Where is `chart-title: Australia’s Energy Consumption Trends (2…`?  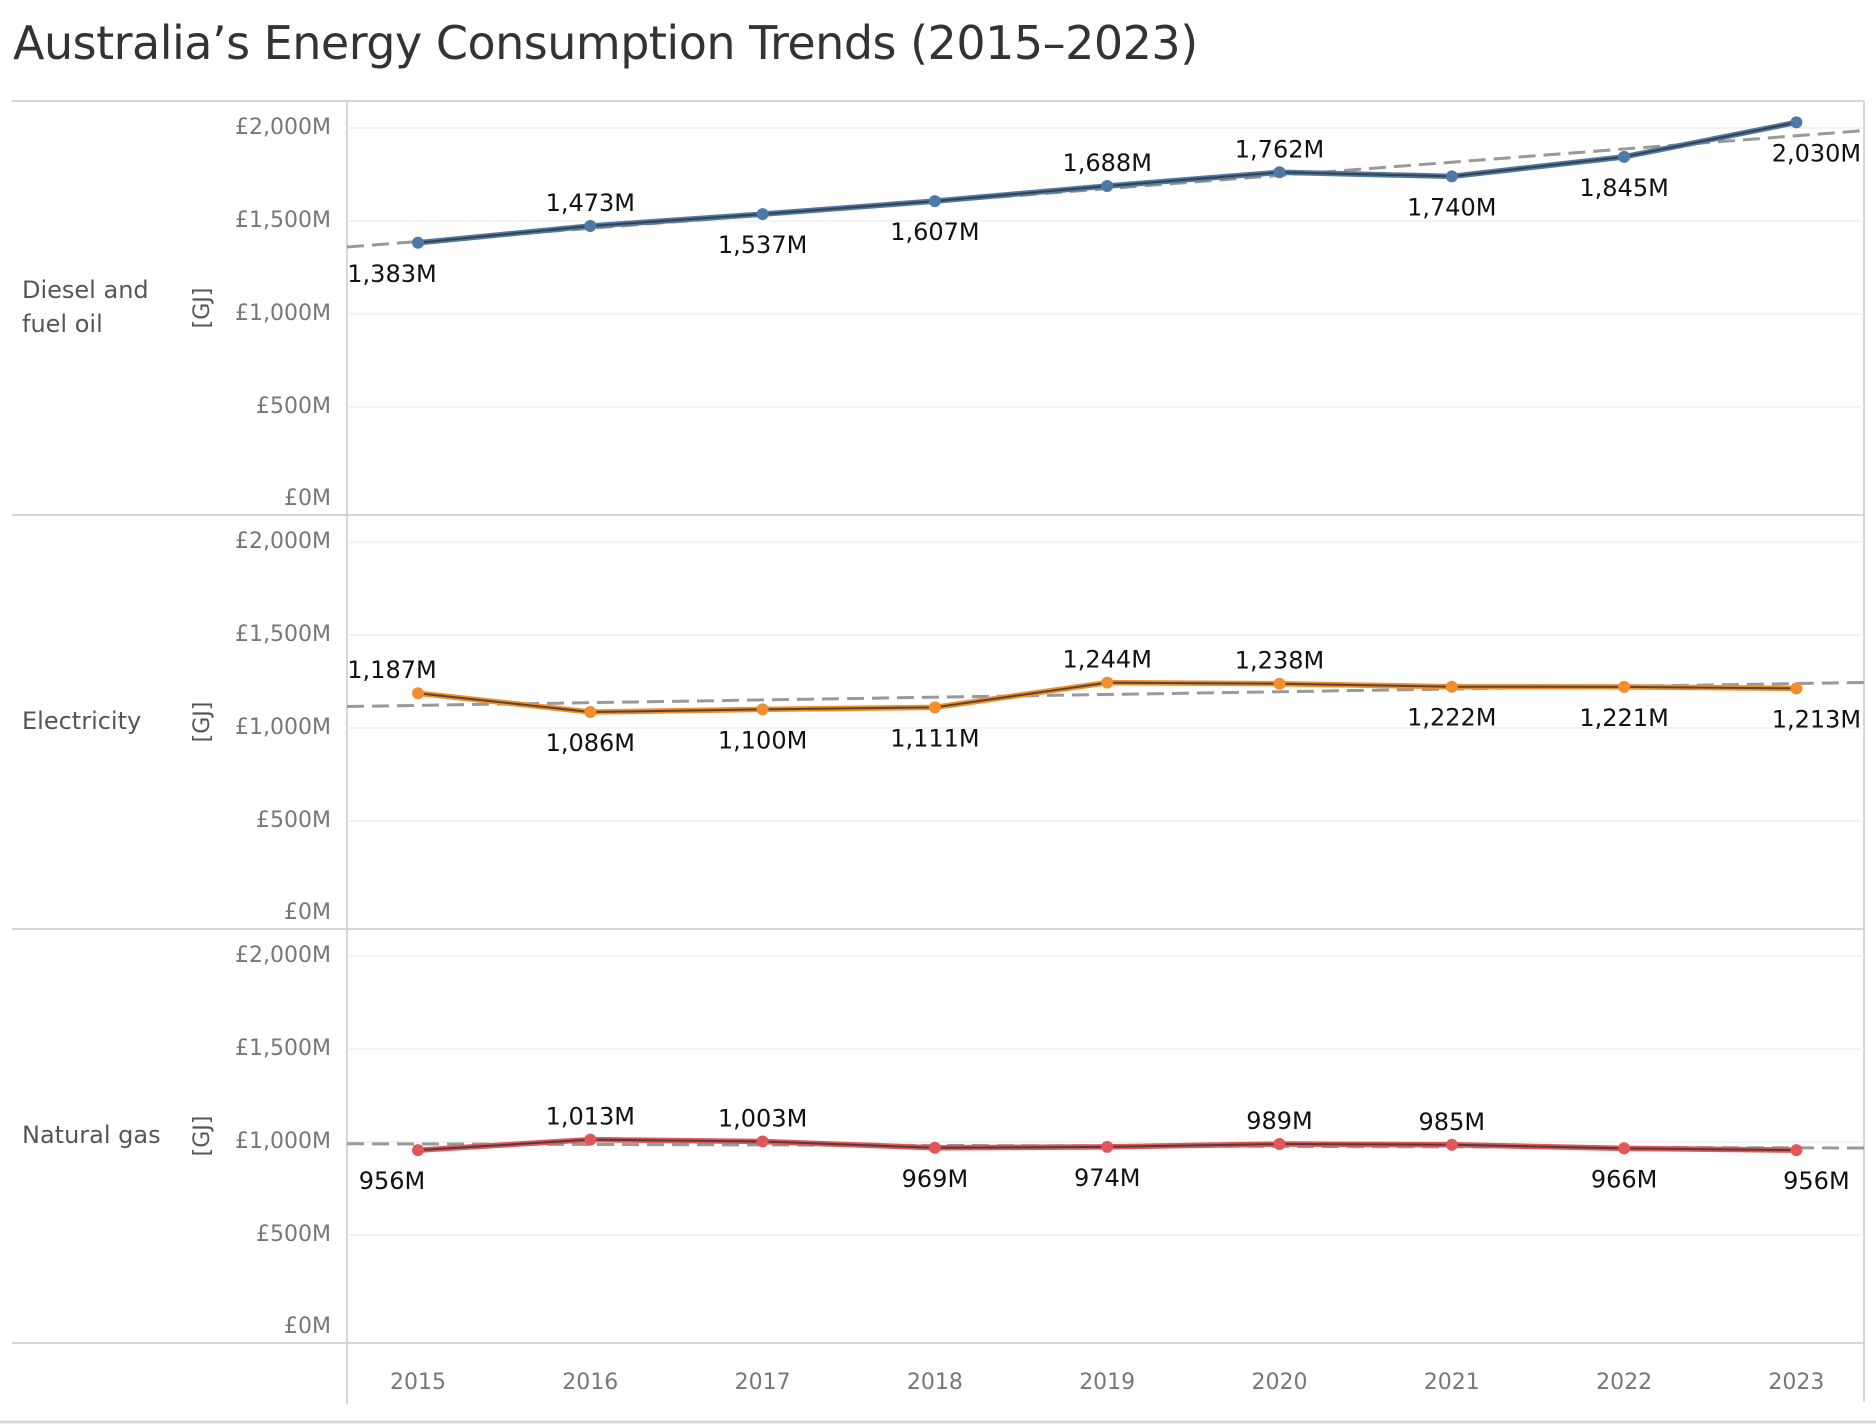 chart-title: Australia’s Energy Consumption Trends (2… is located at coordinates (605, 43).